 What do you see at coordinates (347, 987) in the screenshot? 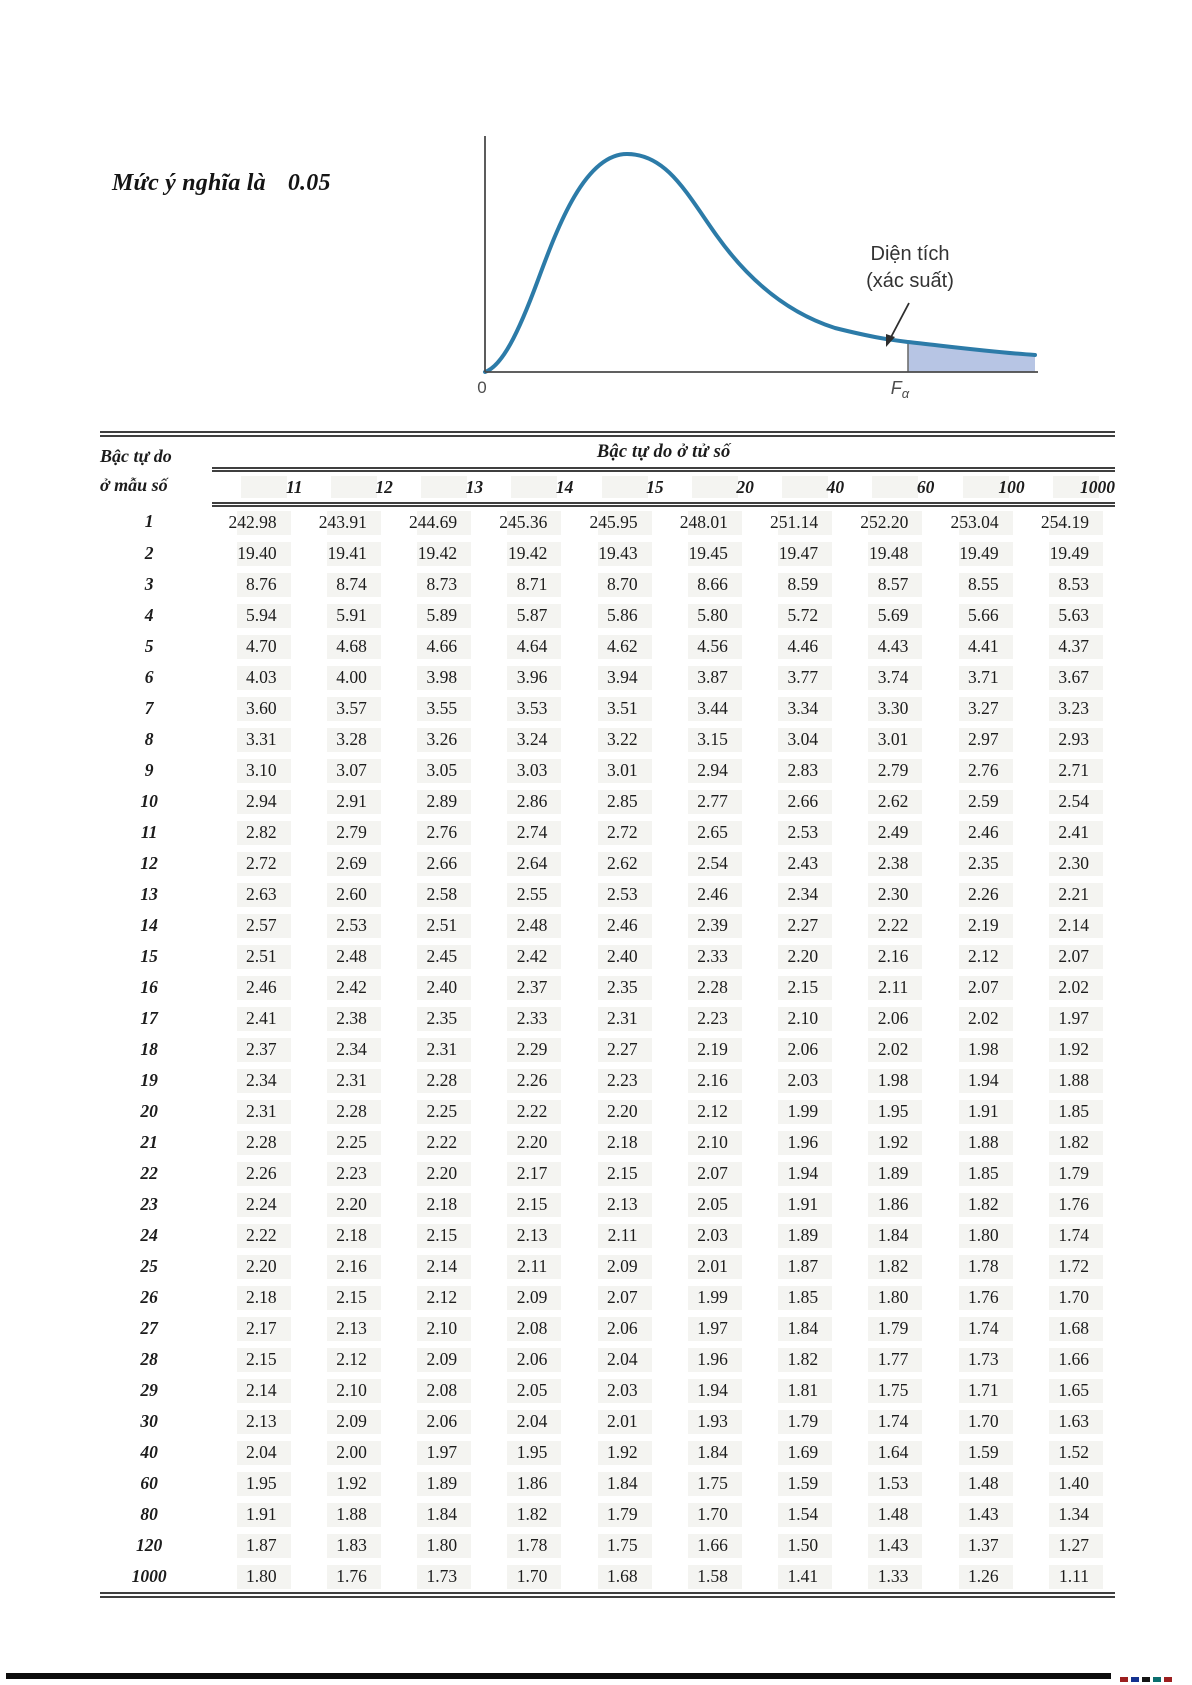
I see `f-critical-value-cell: 2.42` at bounding box center [347, 987].